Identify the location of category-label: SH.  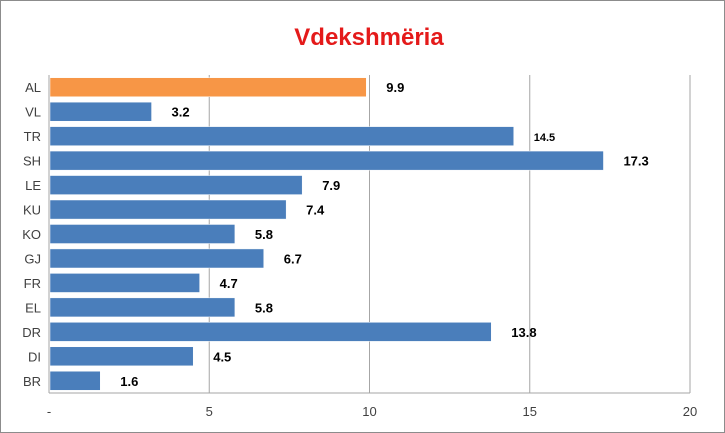
(32, 161).